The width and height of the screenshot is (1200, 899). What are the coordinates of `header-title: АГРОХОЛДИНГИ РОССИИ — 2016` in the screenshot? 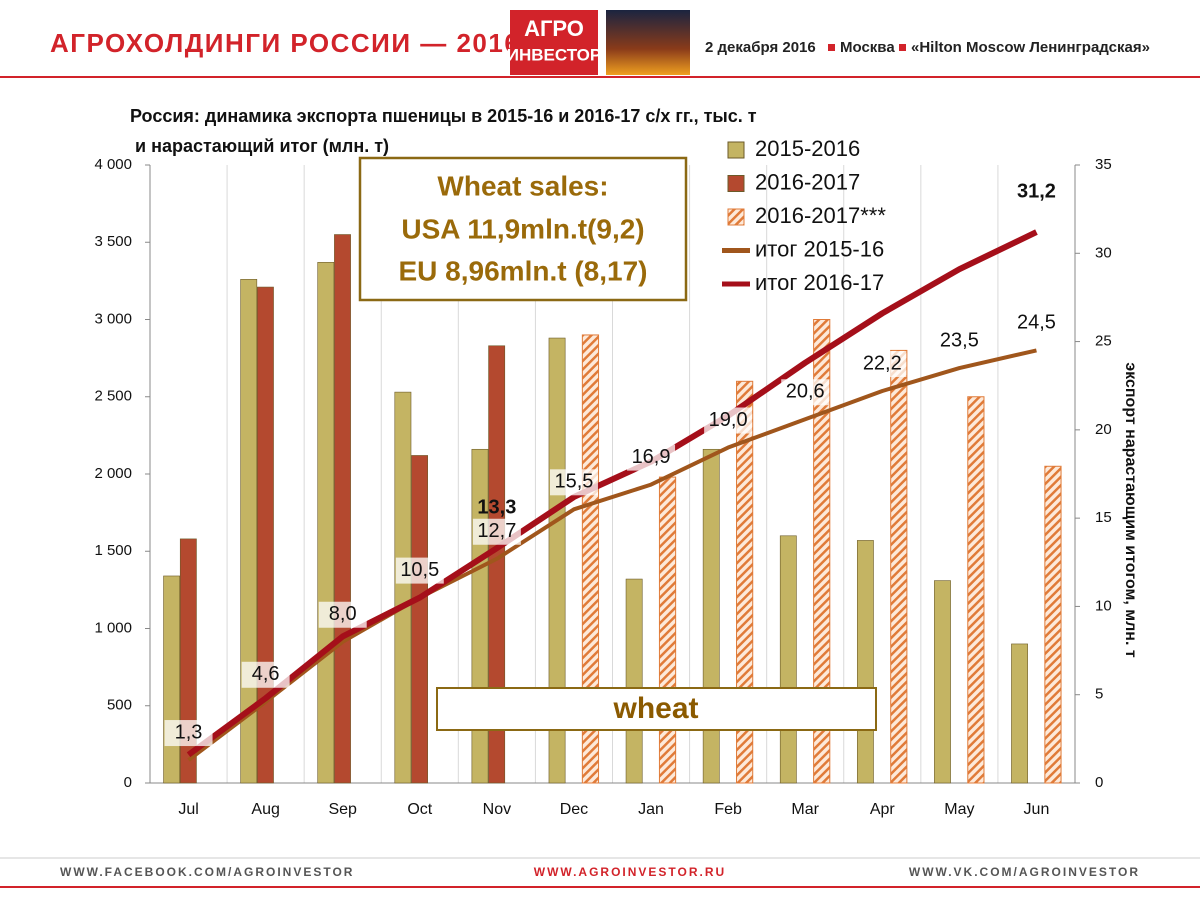 It's located at (285, 43).